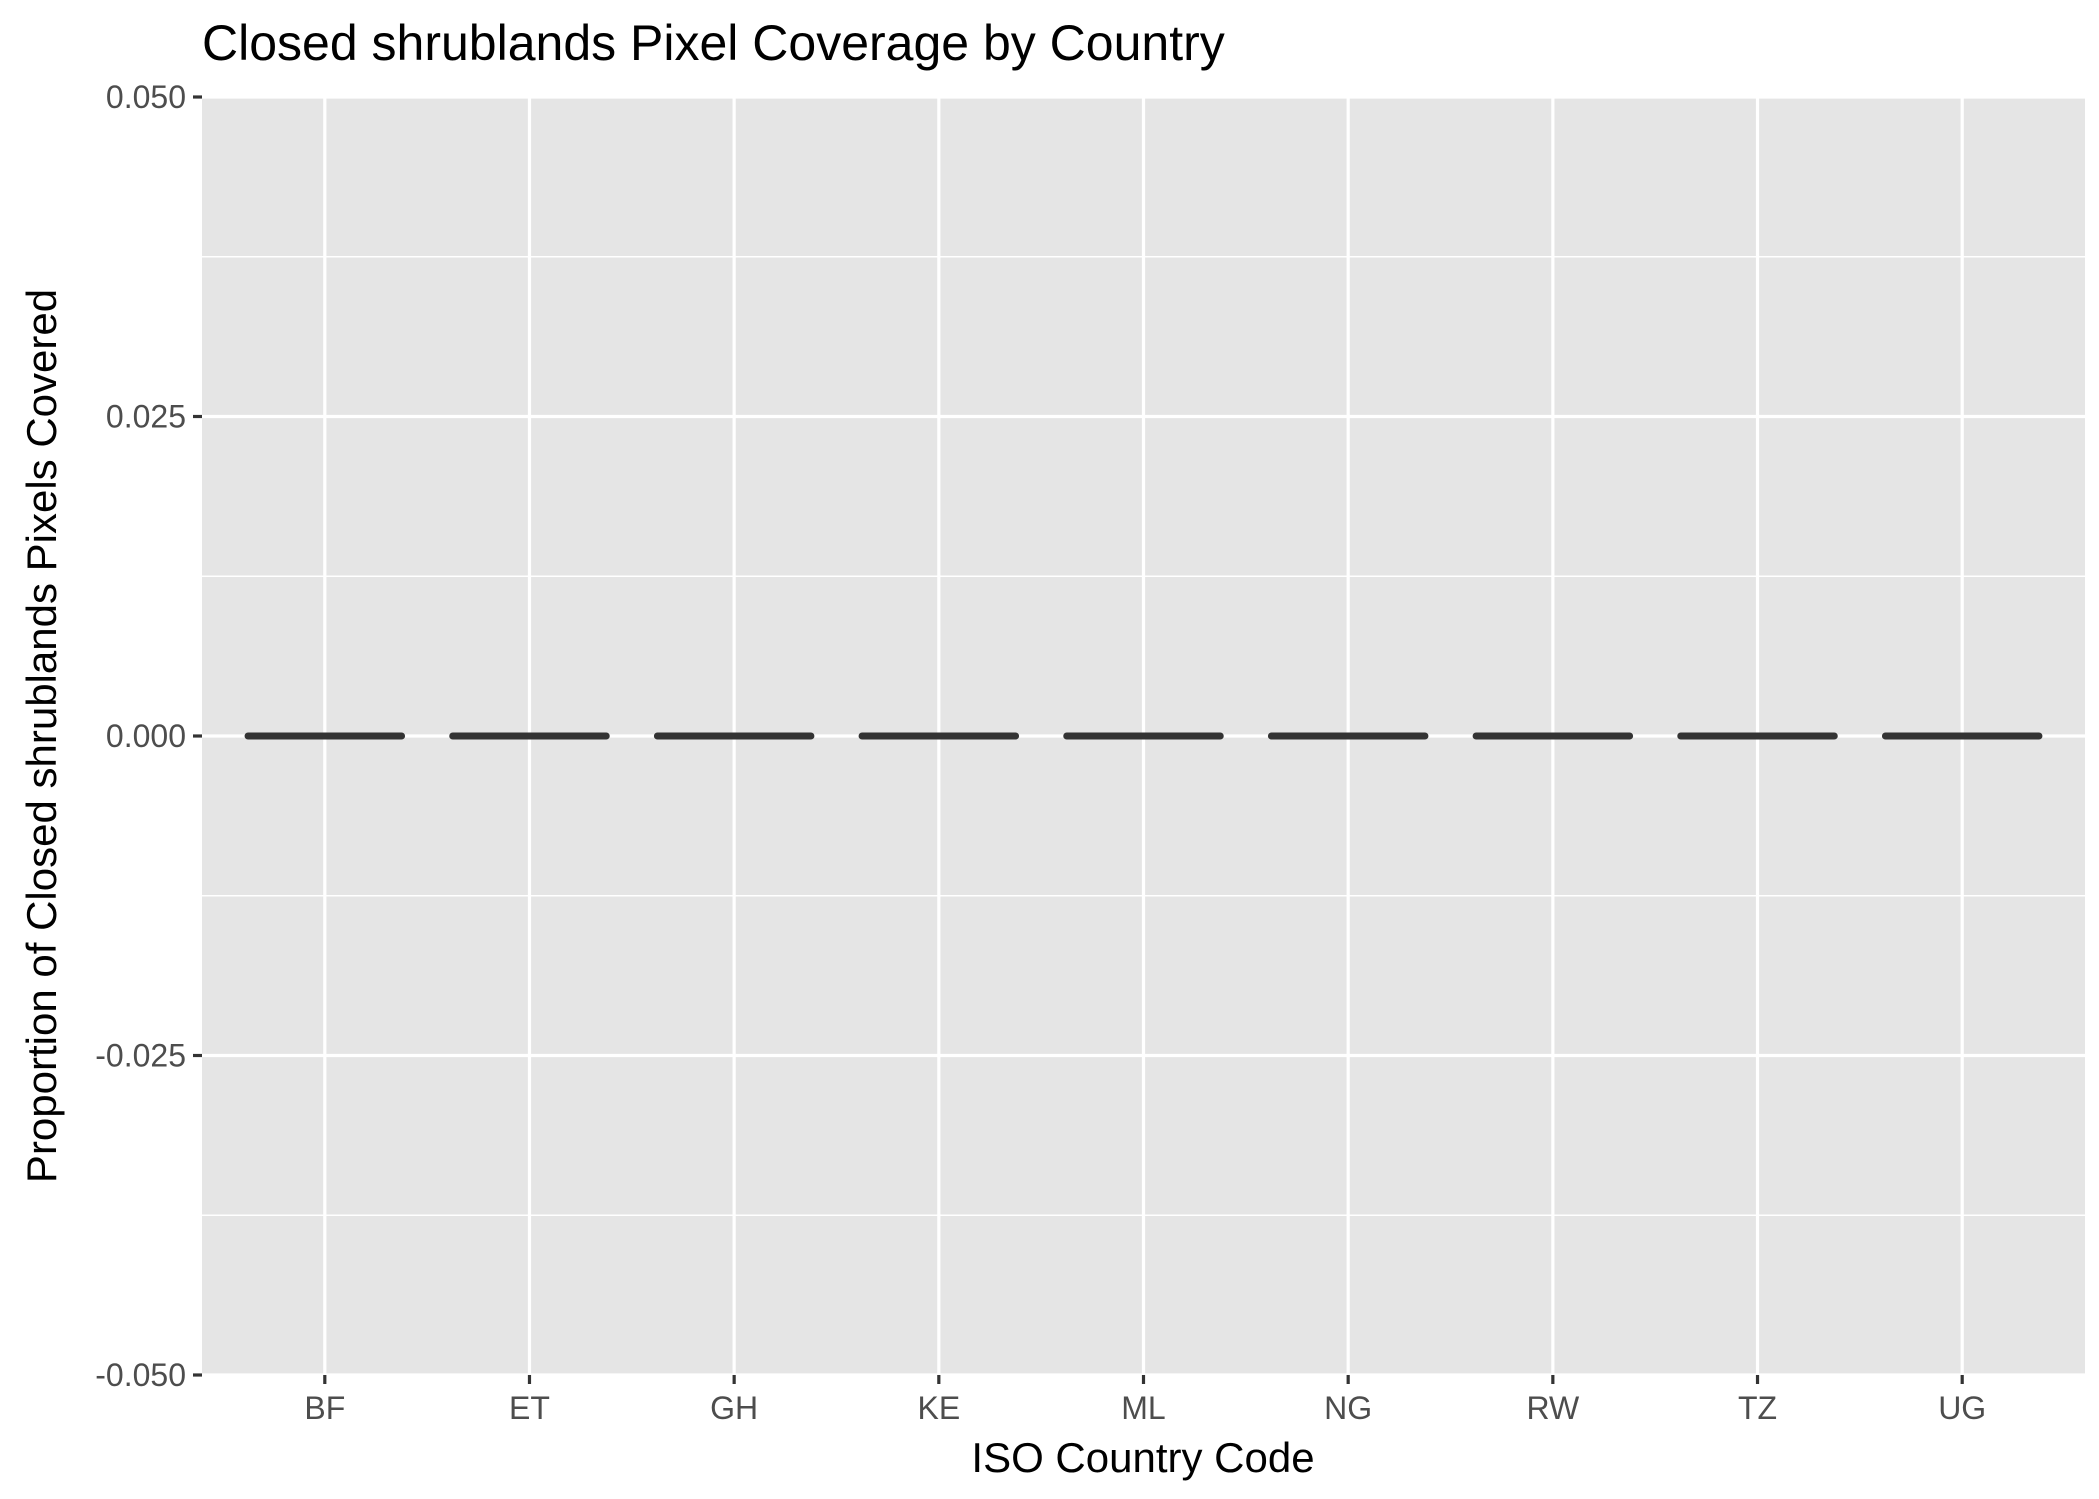 This screenshot has height=1499, width=2099. What do you see at coordinates (938, 1408) in the screenshot?
I see `x-tick-label: KE` at bounding box center [938, 1408].